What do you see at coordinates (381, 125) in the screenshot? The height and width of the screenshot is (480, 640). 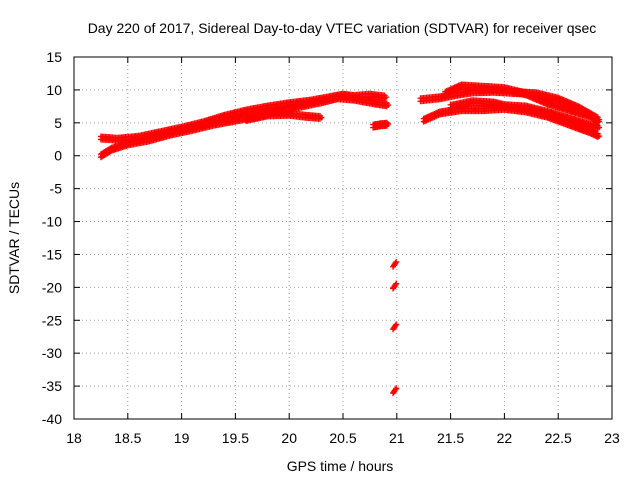 I see `series-arc-c` at bounding box center [381, 125].